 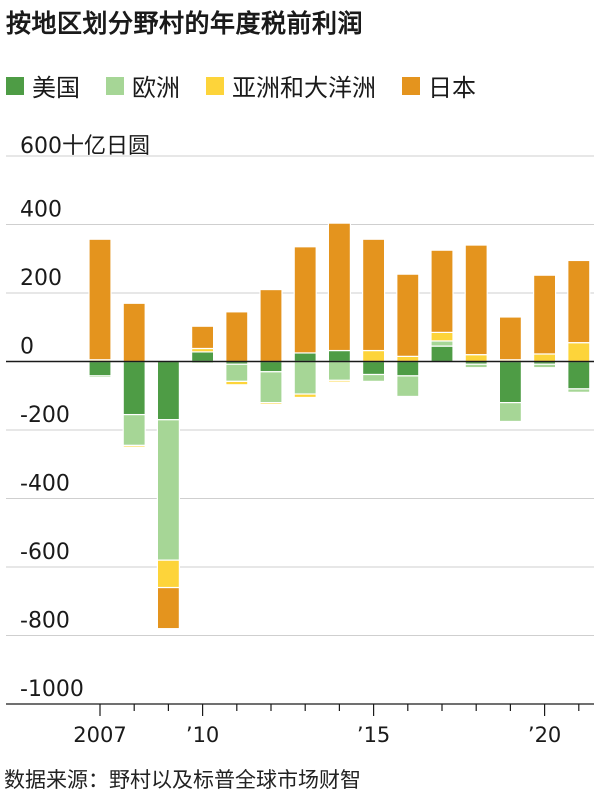 What do you see at coordinates (45, 484) in the screenshot?
I see `y-tick-label: -400` at bounding box center [45, 484].